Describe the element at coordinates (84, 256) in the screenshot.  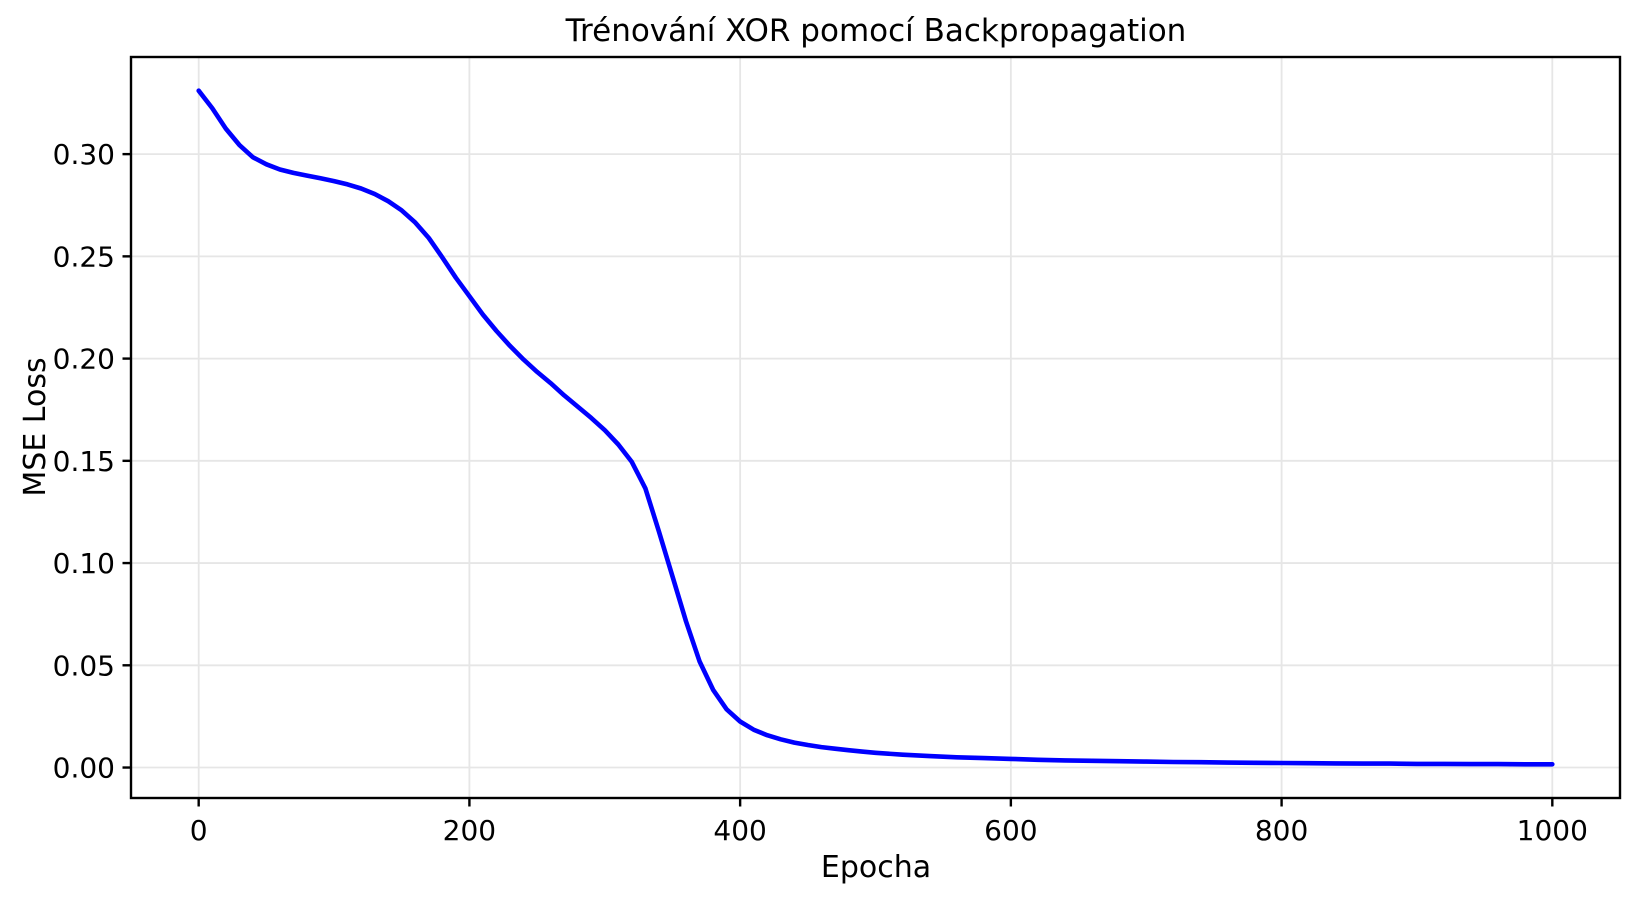
I see `y-tick-label: 0.25` at that location.